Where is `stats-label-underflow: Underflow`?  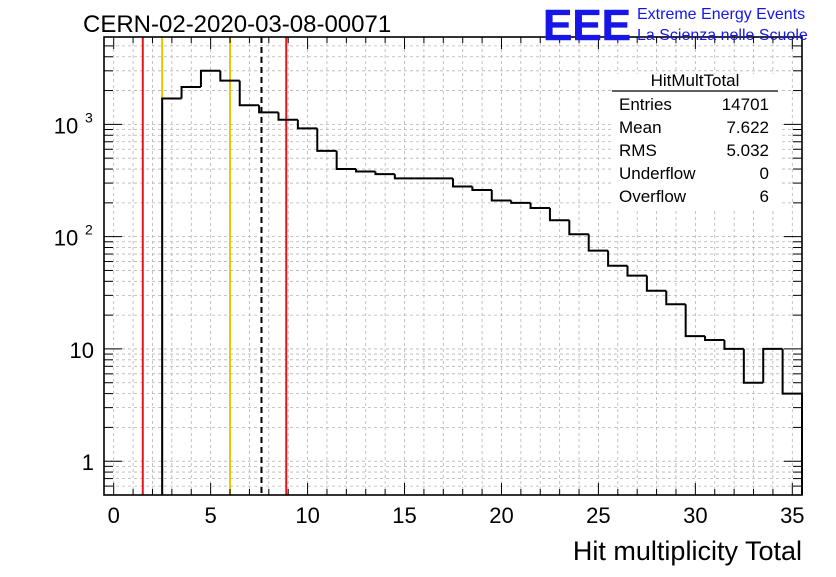 stats-label-underflow: Underflow is located at coordinates (657, 173).